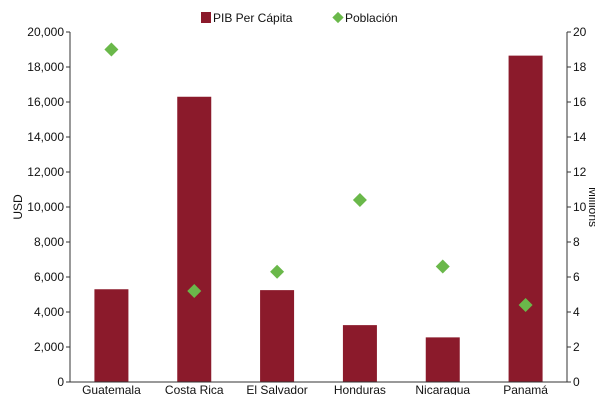 This screenshot has width=595, height=395. I want to click on y2-axis-title: Millions, so click(590, 207).